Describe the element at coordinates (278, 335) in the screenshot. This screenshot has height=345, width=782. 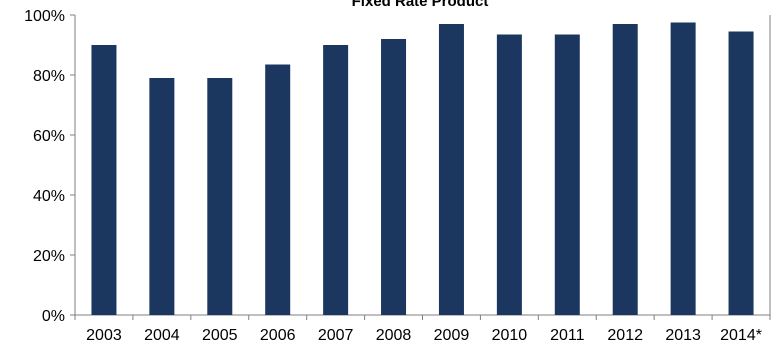
I see `x-tick-label: 2006` at that location.